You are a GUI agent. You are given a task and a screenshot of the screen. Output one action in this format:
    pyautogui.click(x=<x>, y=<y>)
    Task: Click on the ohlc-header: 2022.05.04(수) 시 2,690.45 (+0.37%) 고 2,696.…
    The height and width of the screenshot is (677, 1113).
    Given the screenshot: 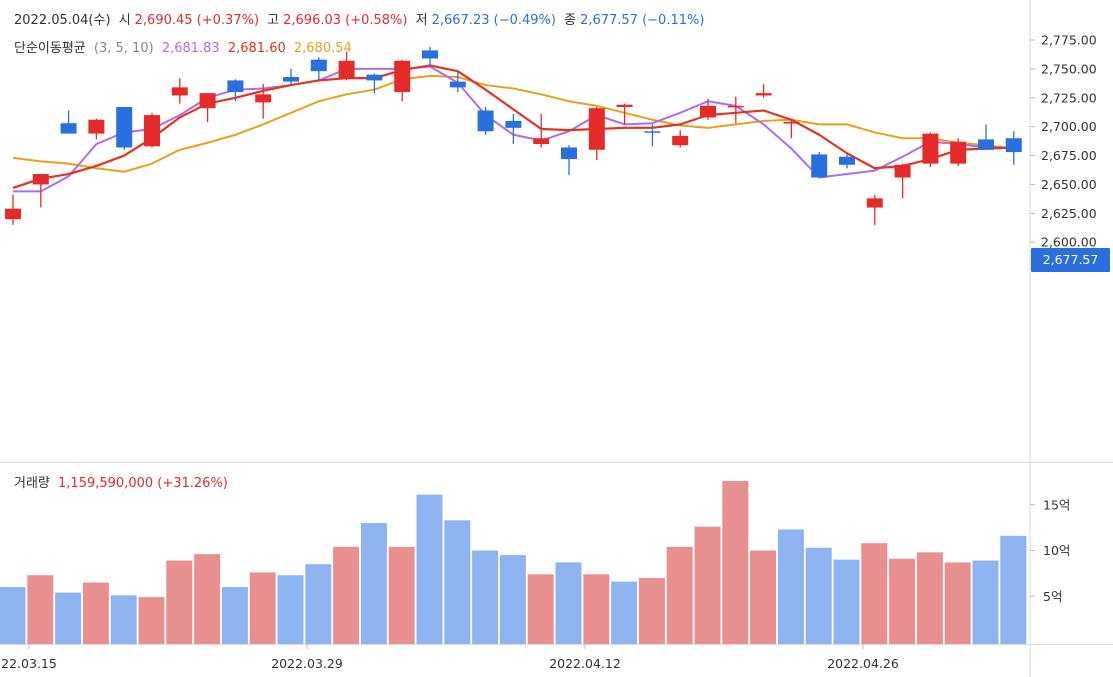 What is the action you would take?
    pyautogui.click(x=361, y=18)
    